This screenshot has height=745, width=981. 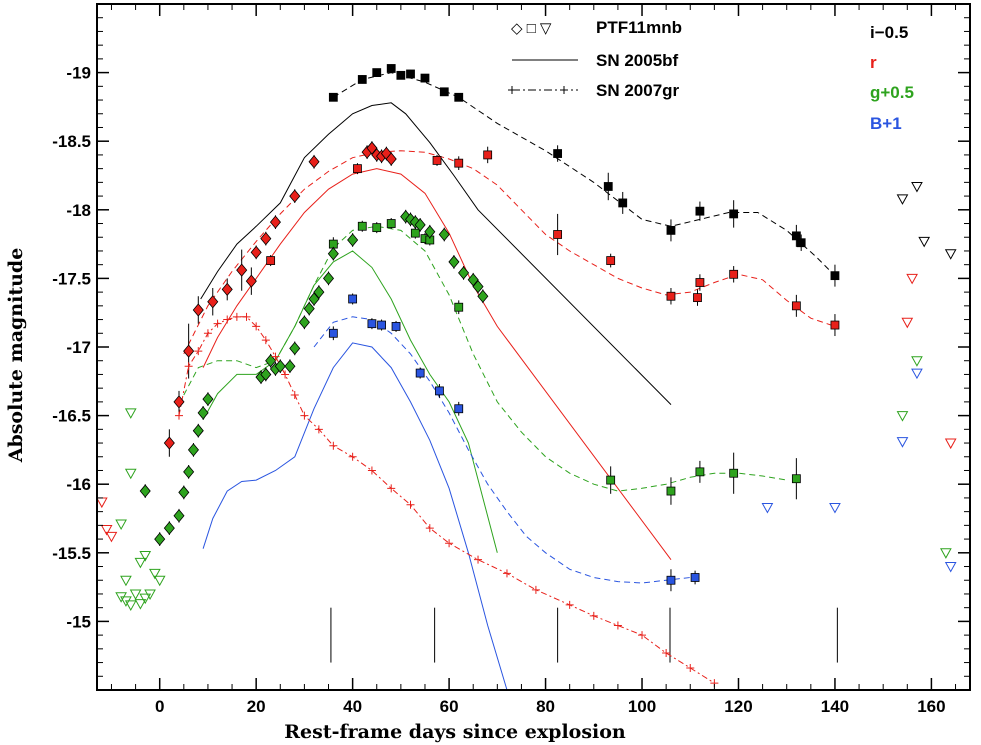 I want to click on band-label-r: r, so click(x=873, y=62).